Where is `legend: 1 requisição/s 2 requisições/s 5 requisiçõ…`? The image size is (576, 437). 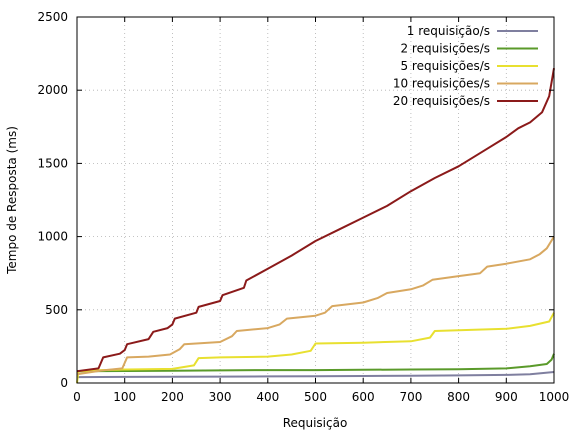 legend: 1 requisição/s 2 requisições/s 5 requisiçõ… is located at coordinates (465, 66).